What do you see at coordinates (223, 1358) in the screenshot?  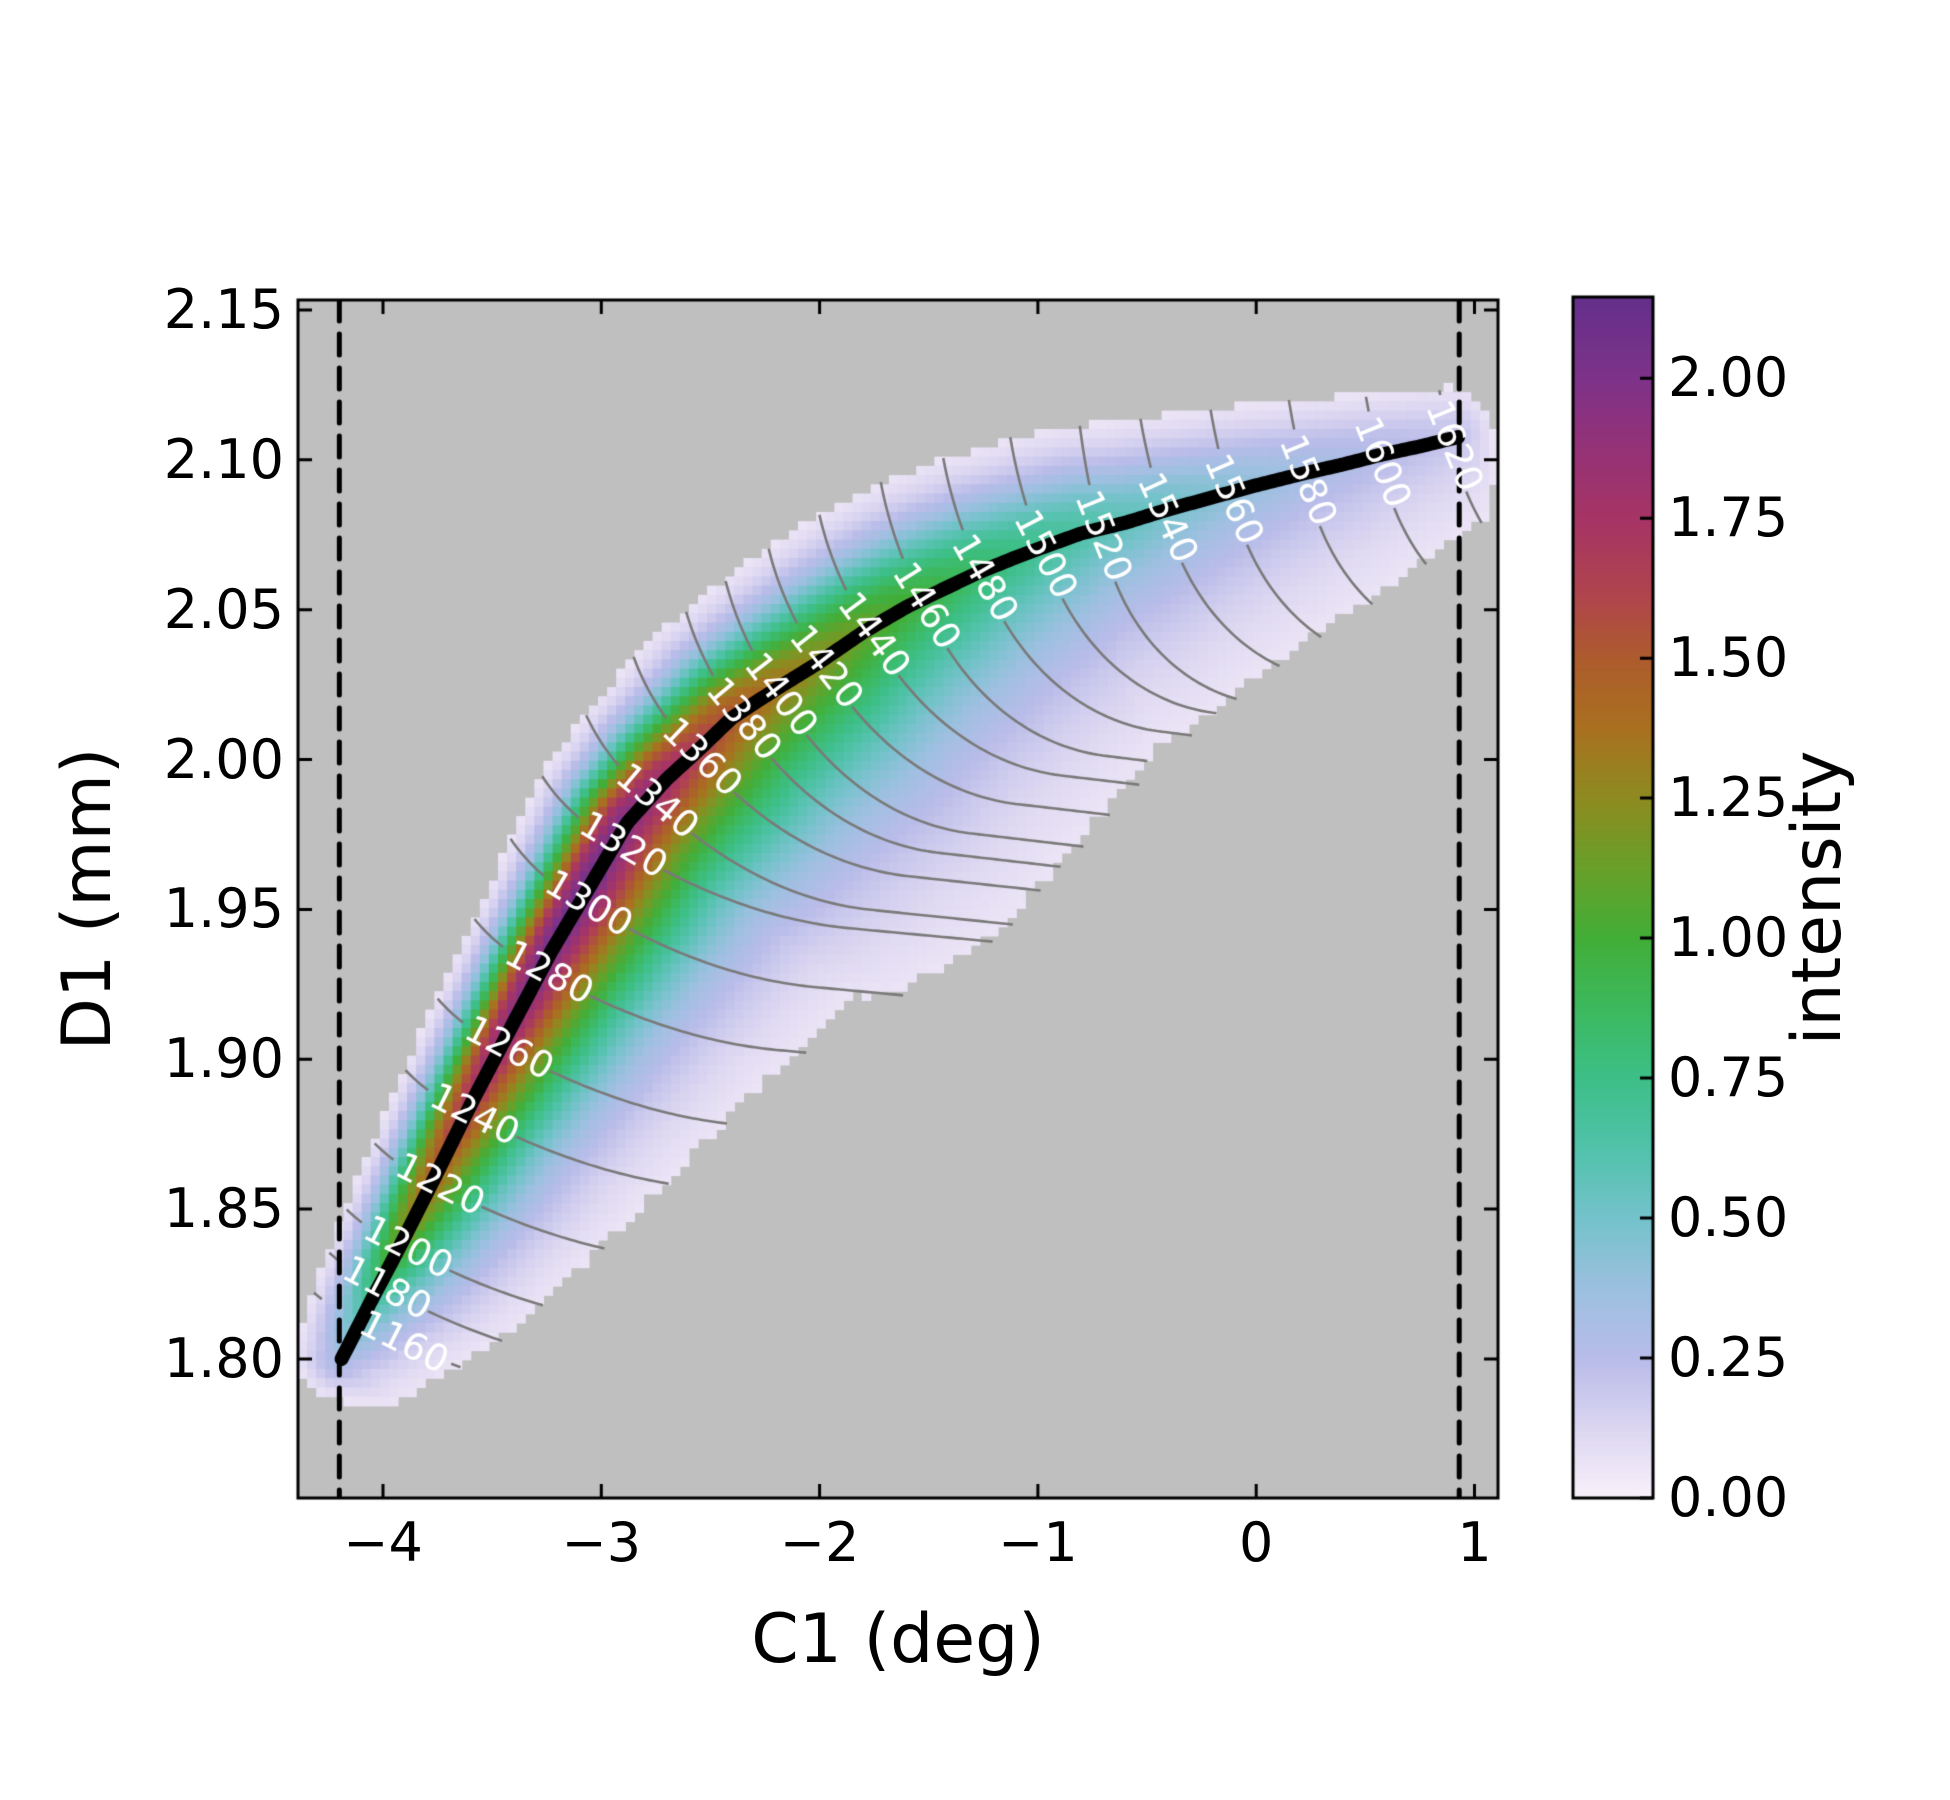 I see `y-tick-label: 1.80` at bounding box center [223, 1358].